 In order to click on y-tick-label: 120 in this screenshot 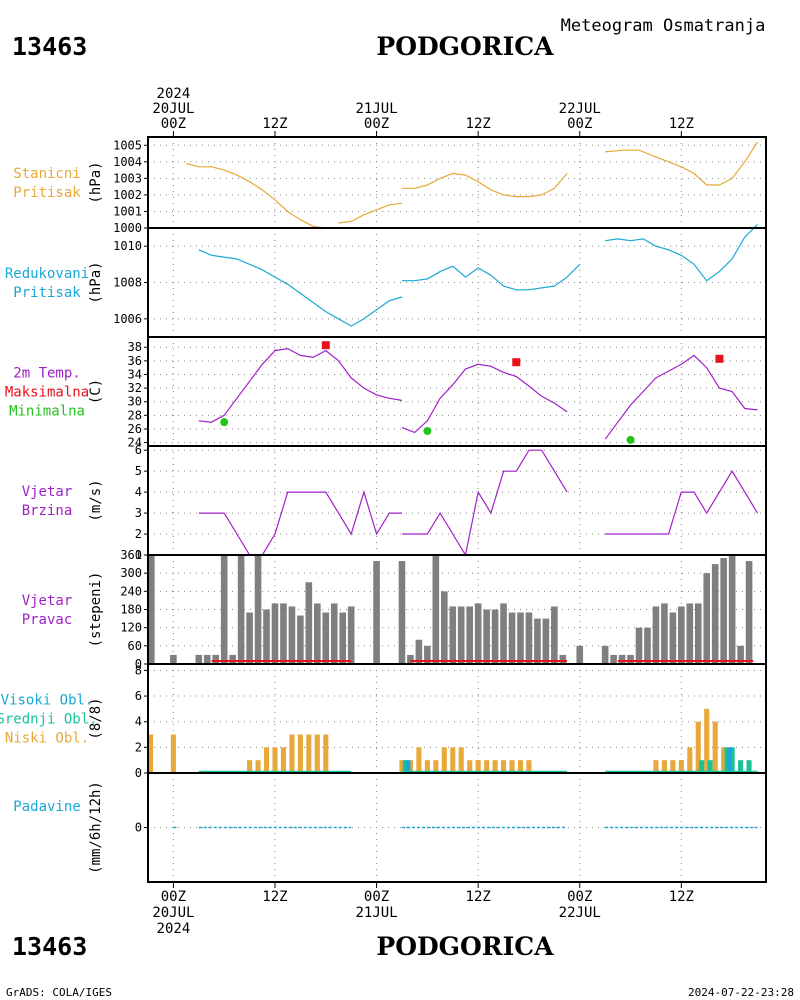, I will do `click(131, 628)`.